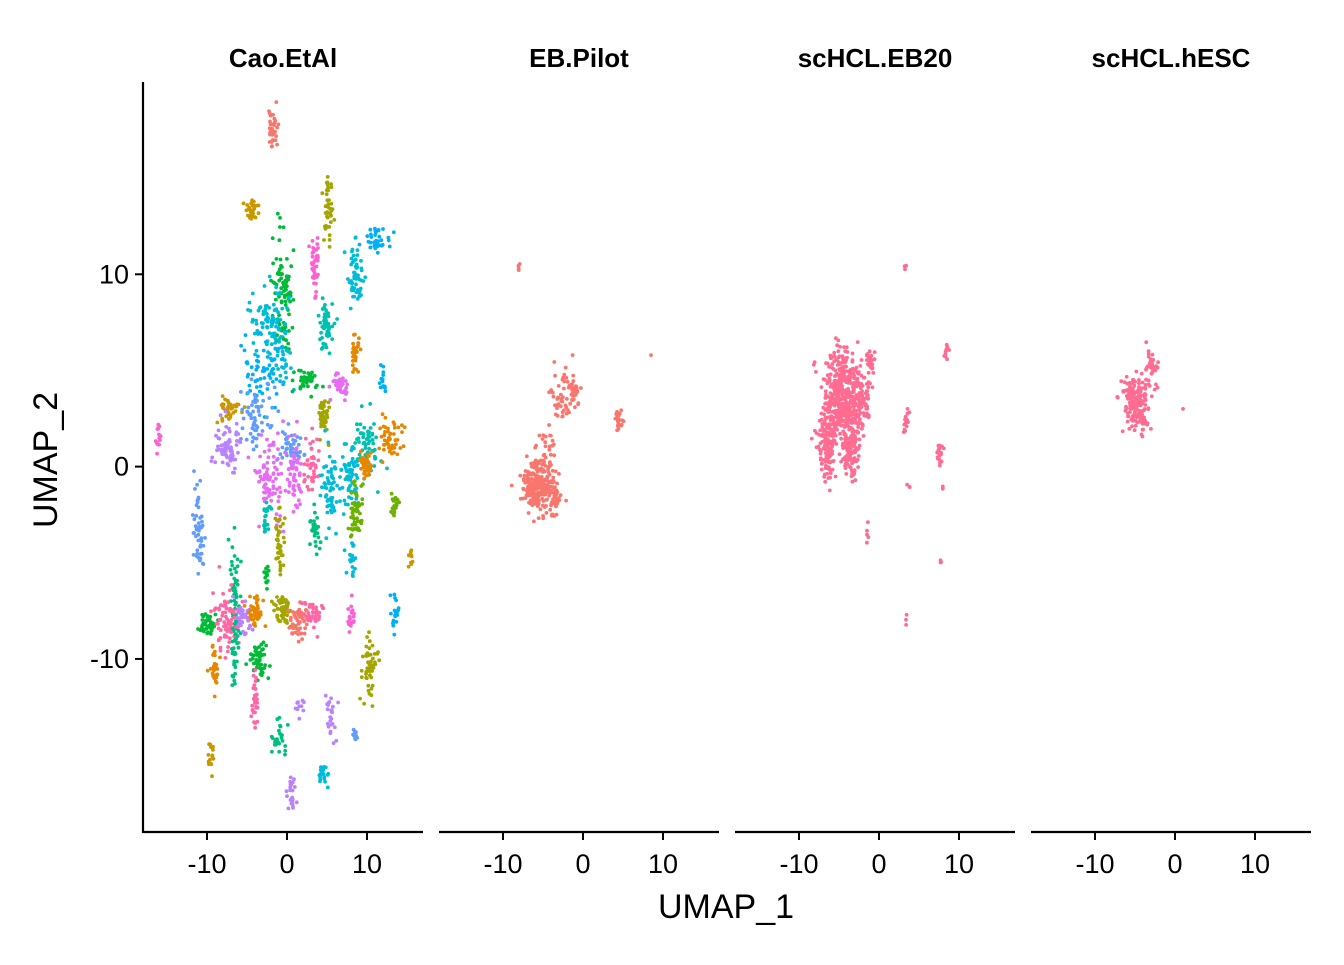  Describe the element at coordinates (875, 58) in the screenshot. I see `facet-title: scHCL.EB20` at that location.